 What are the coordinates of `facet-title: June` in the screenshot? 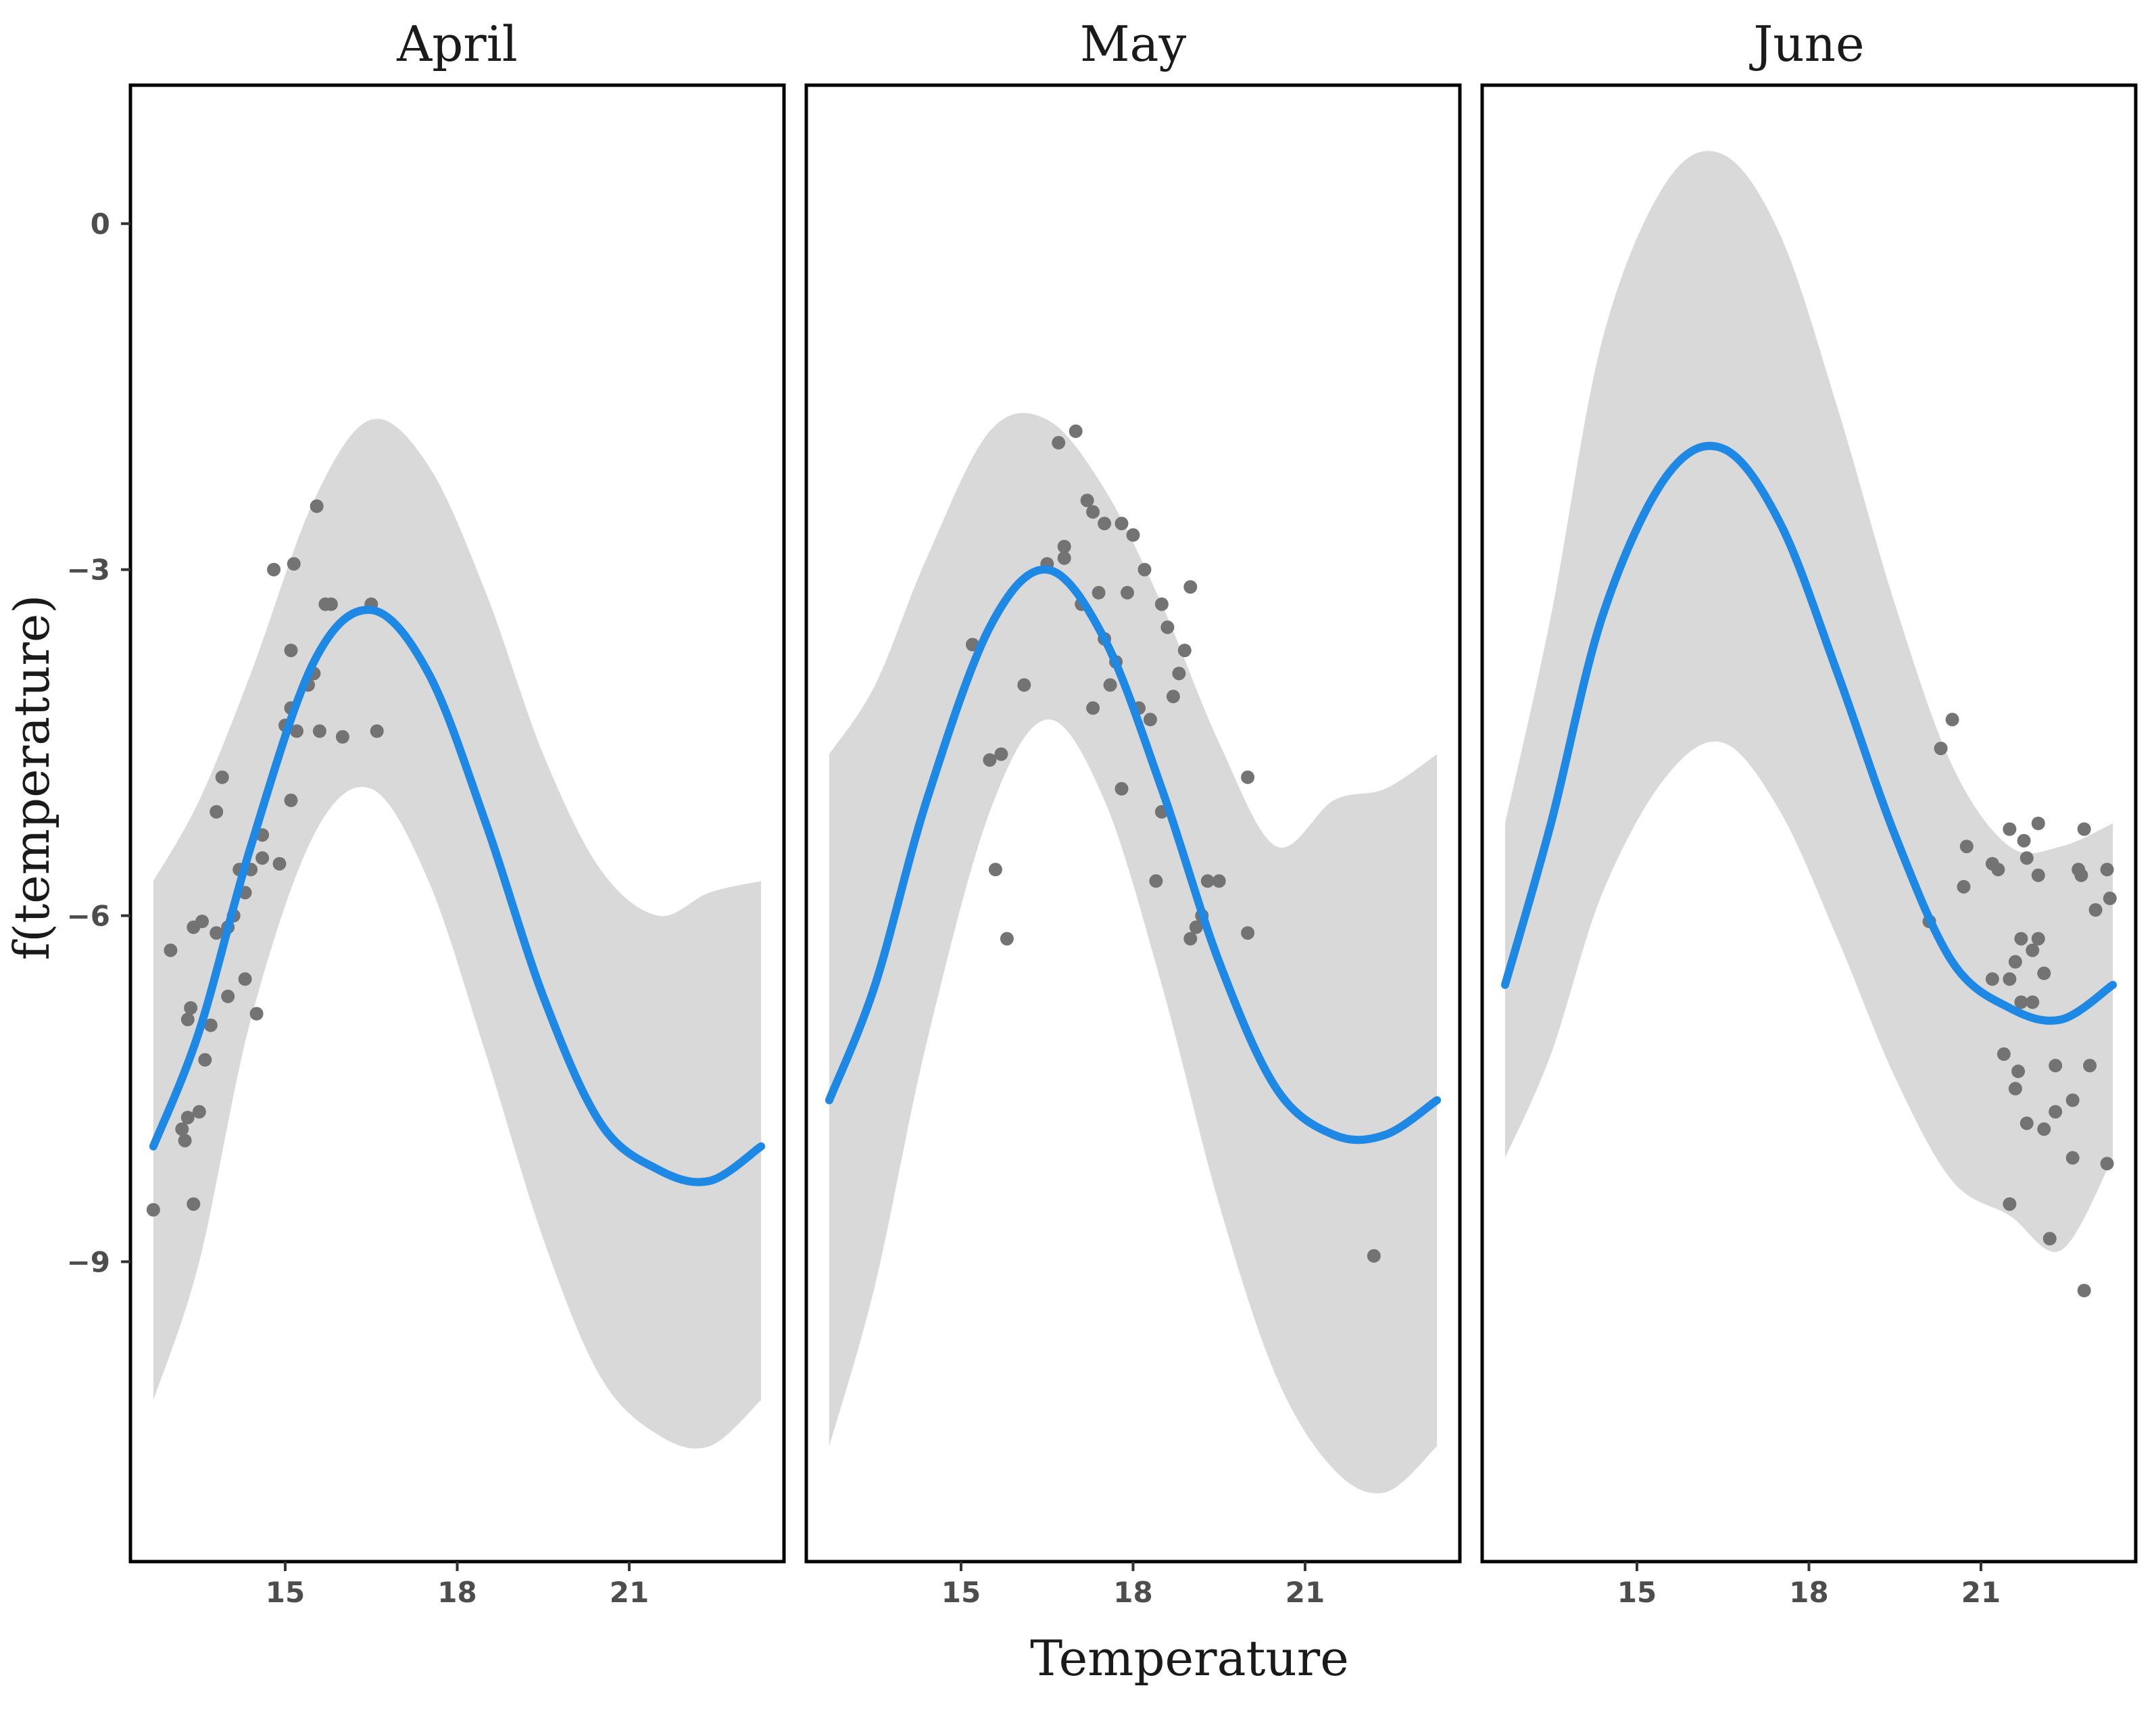 It's located at (1806, 44).